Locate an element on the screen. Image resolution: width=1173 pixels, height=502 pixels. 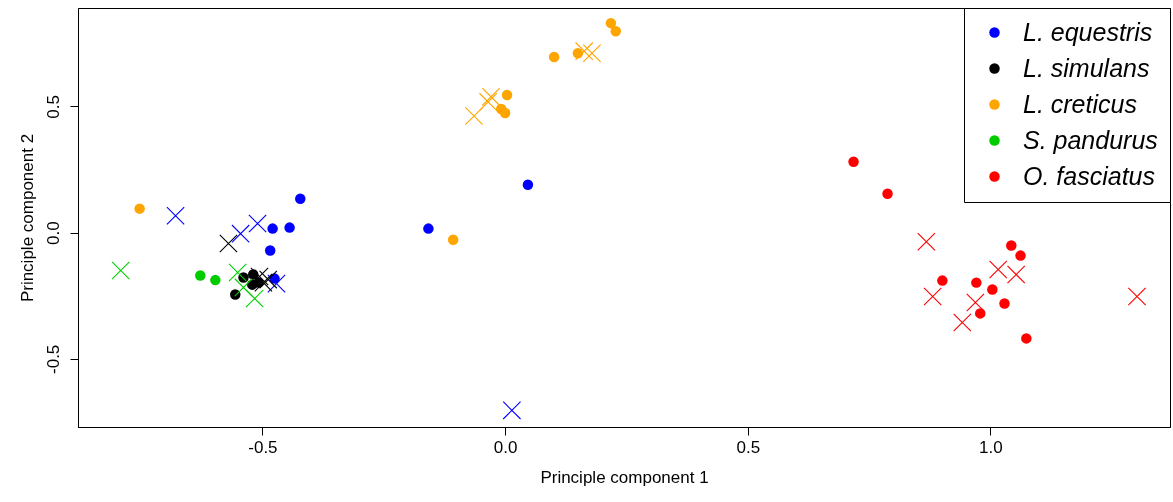
legend-label: L. creticus is located at coordinates (1080, 103).